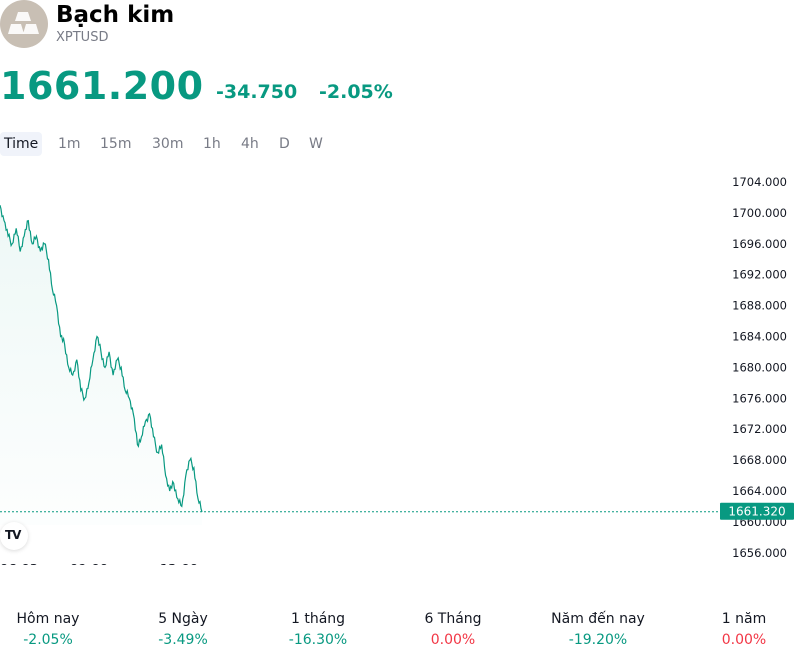 The image size is (800, 660). What do you see at coordinates (115, 15) in the screenshot?
I see `symbol-name: Bạch kim` at bounding box center [115, 15].